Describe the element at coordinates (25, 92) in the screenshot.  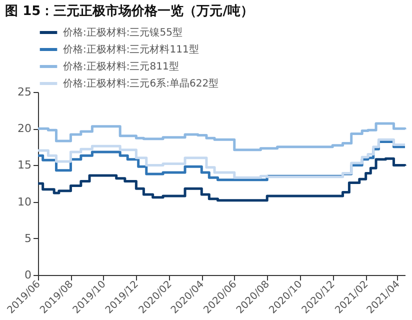
I see `y-tick-label: 25` at that location.